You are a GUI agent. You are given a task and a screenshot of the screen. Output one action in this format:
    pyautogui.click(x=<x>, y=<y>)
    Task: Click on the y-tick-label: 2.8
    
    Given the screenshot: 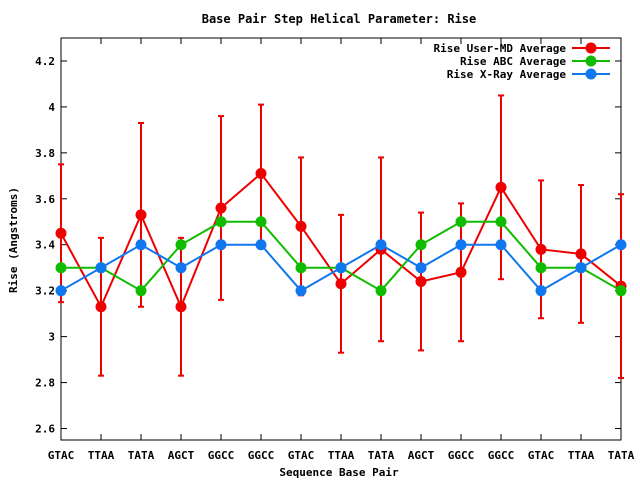 What is the action you would take?
    pyautogui.click(x=45, y=383)
    